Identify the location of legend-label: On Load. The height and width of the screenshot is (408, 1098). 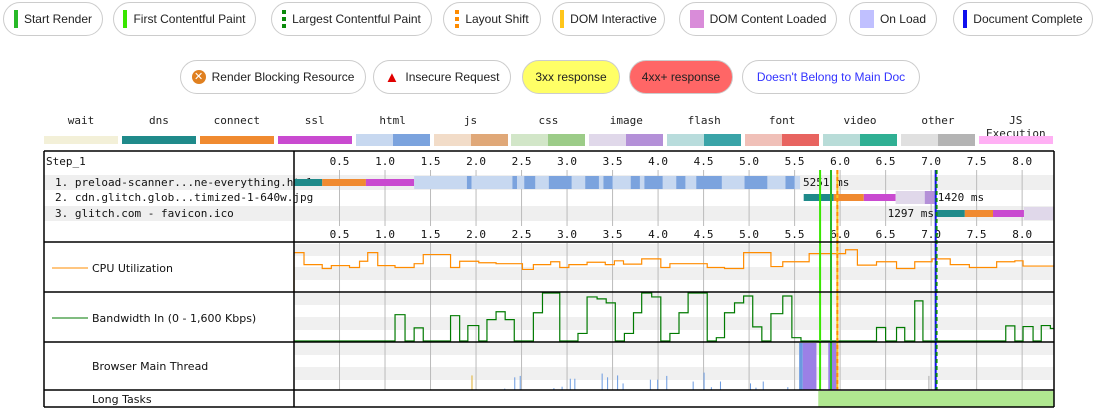
(903, 19).